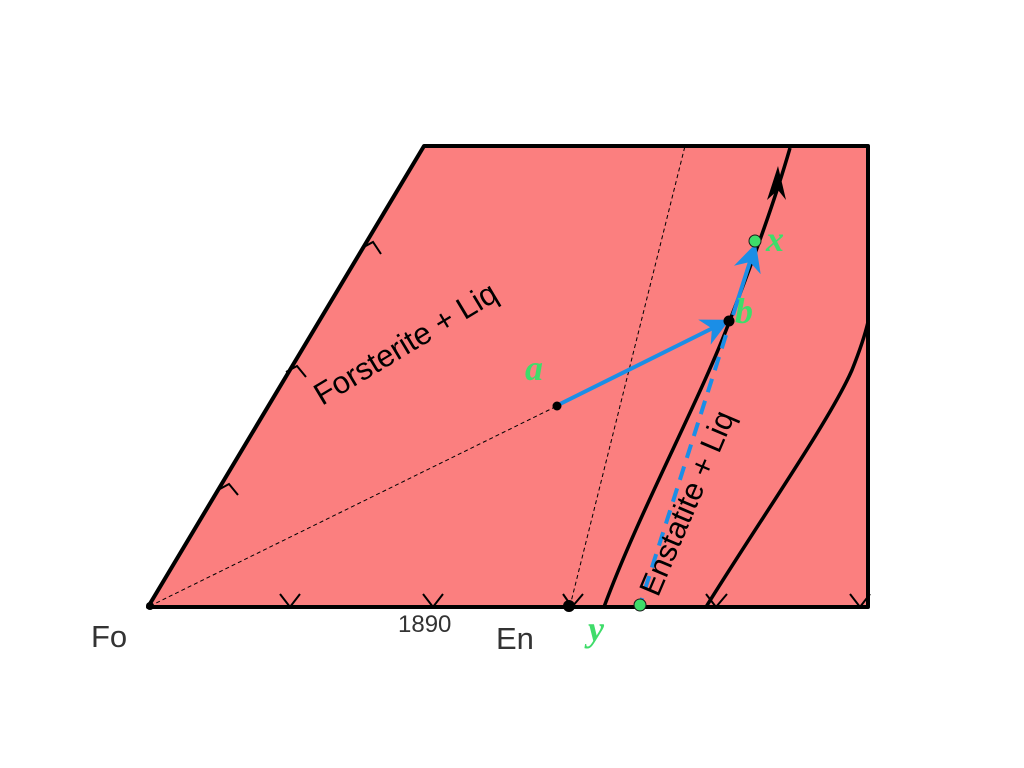 The image size is (1024, 768). What do you see at coordinates (515, 638) in the screenshot?
I see `en-label: En` at bounding box center [515, 638].